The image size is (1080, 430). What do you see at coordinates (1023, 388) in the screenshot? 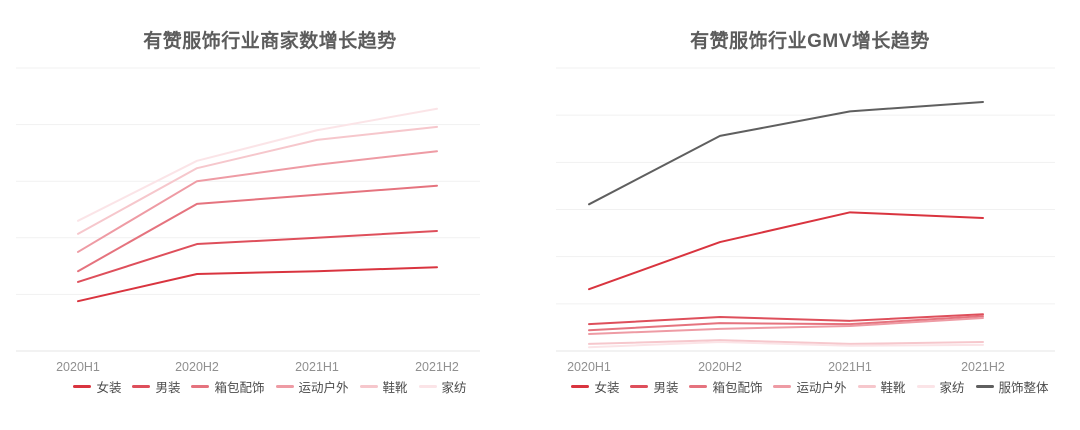
I see `legend-label: 服饰整体` at bounding box center [1023, 388].